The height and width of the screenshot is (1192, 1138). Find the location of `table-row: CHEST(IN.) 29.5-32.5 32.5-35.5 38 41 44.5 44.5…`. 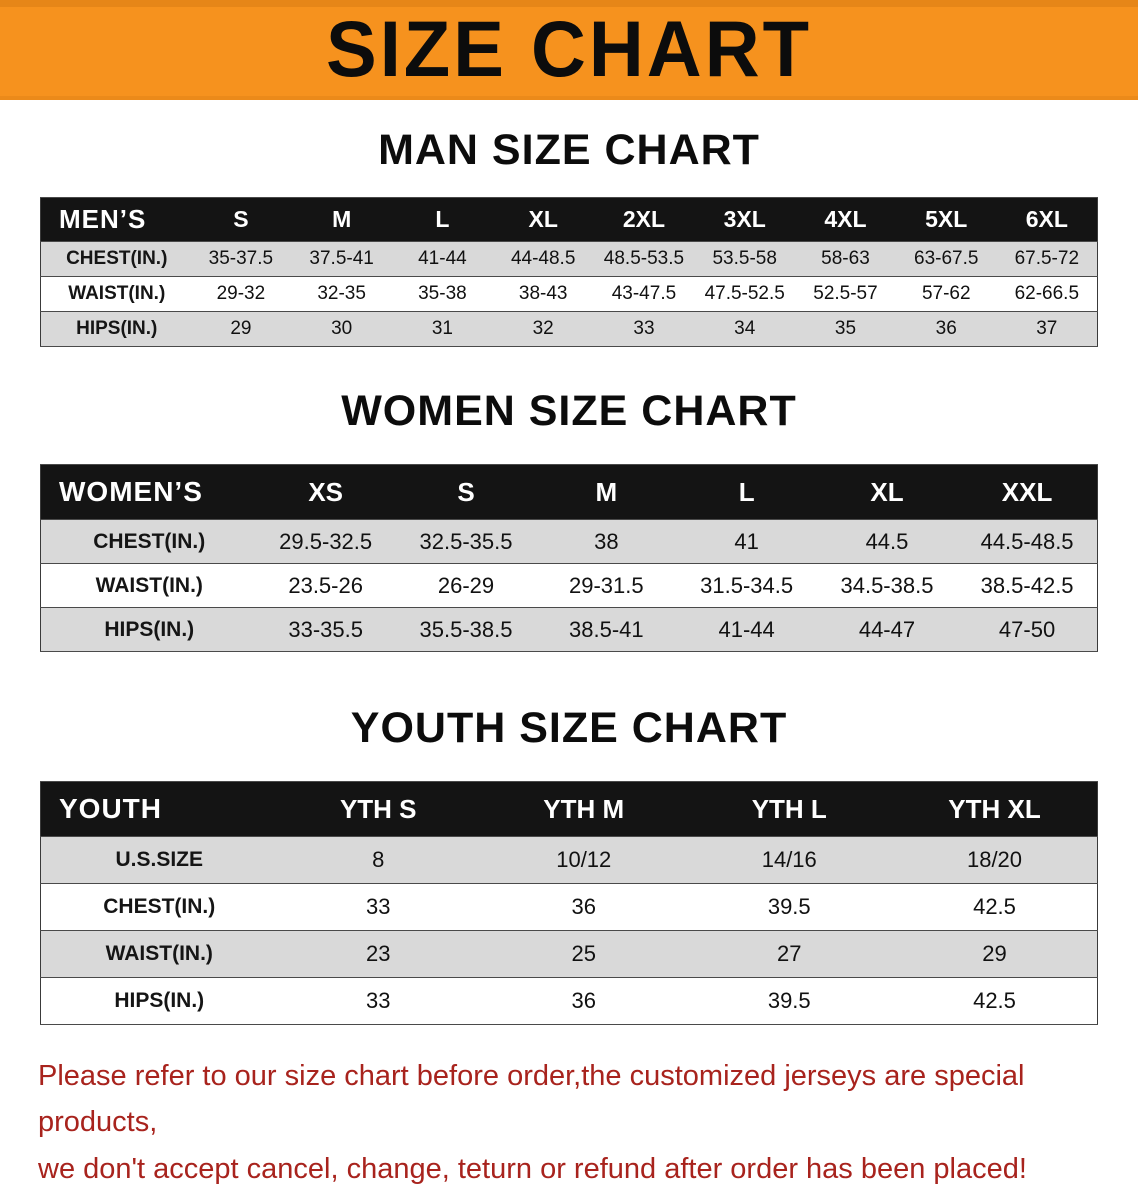

table-row: CHEST(IN.) 29.5-32.5 32.5-35.5 38 41 44.5 44.5… is located at coordinates (569, 541).